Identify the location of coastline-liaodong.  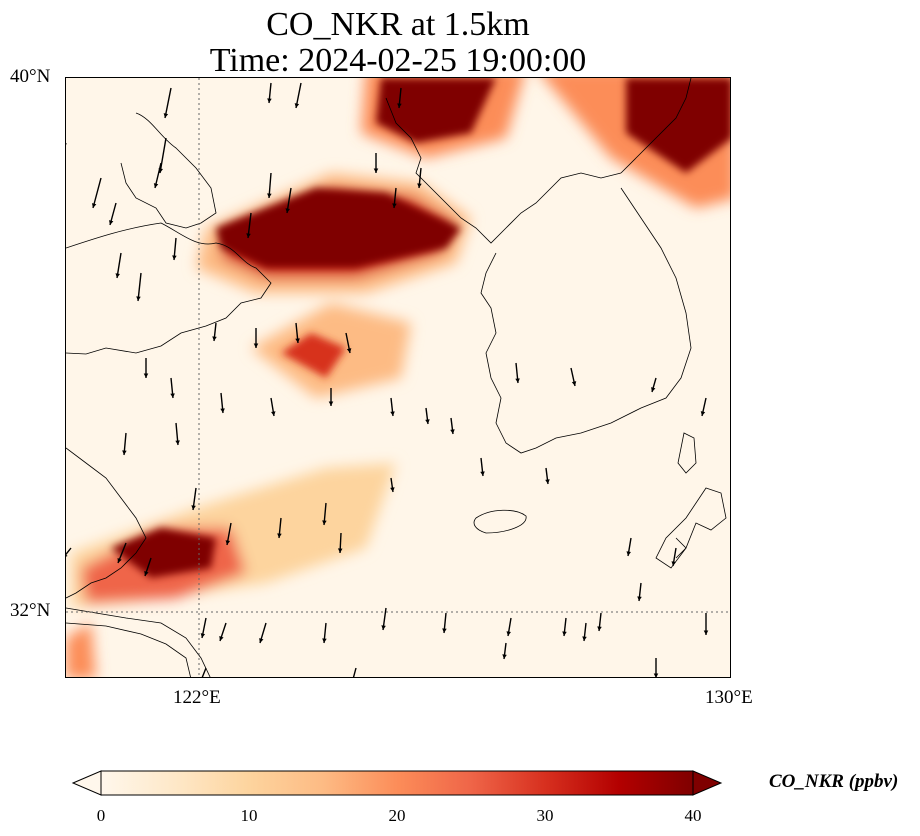
(503, 170).